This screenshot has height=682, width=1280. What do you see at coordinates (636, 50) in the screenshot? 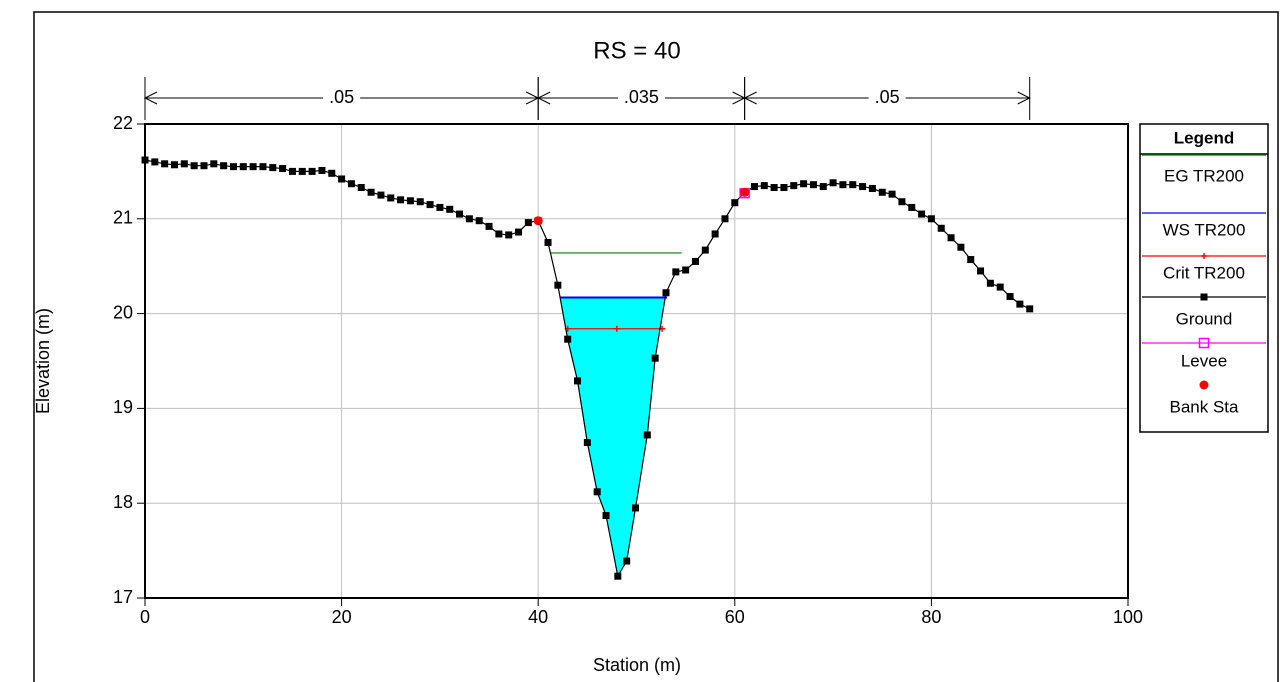
I see `chart-title: RS = 40` at bounding box center [636, 50].